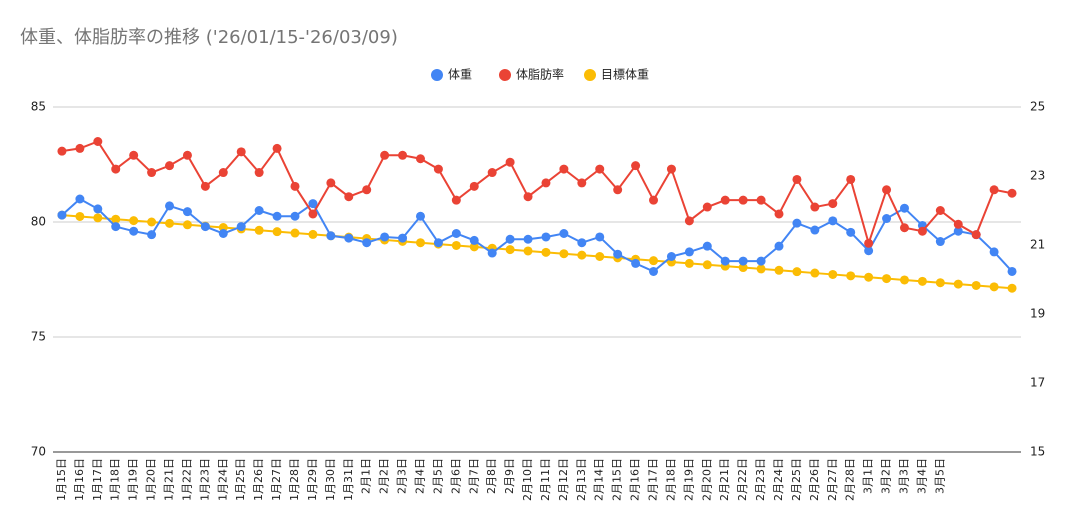 The image size is (1075, 530). Describe the element at coordinates (537, 235) in the screenshot. I see `series-line` at that location.